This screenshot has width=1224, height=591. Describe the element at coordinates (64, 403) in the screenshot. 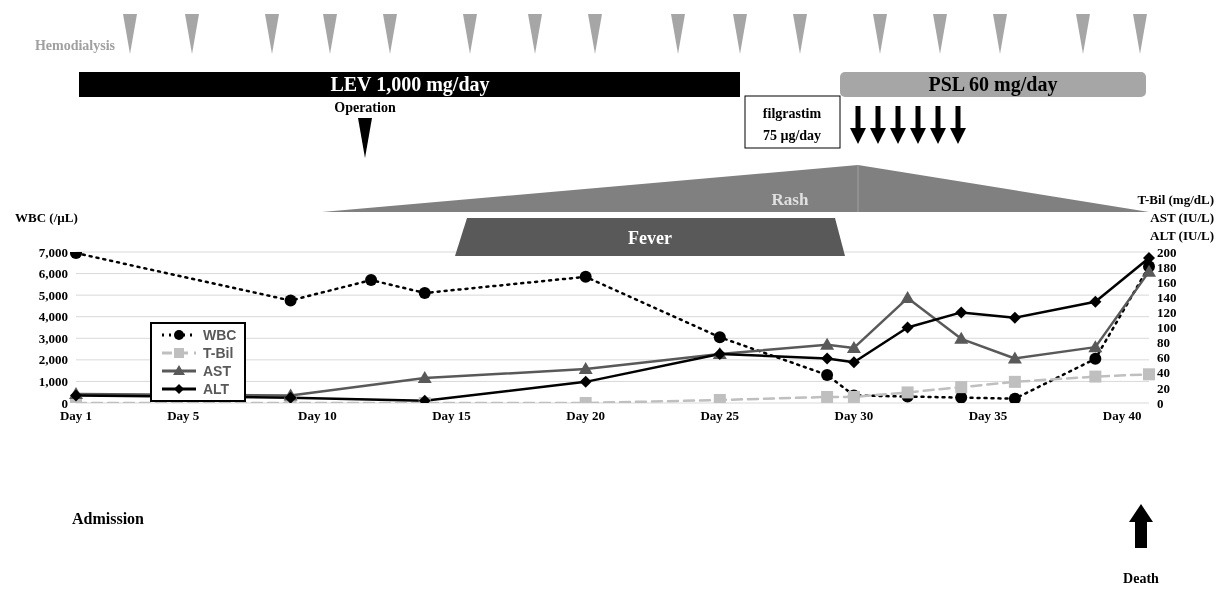

I see `y-tick-label: 0` at that location.